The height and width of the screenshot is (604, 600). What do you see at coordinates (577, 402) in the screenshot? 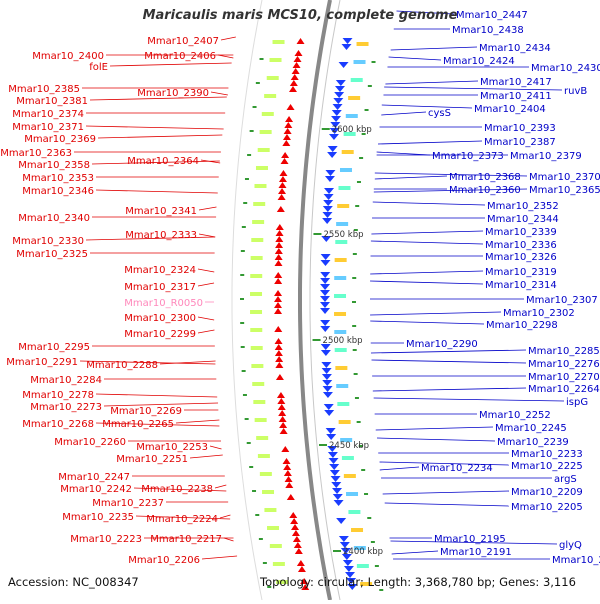
I see `right-gene-label: ispG` at bounding box center [577, 402].